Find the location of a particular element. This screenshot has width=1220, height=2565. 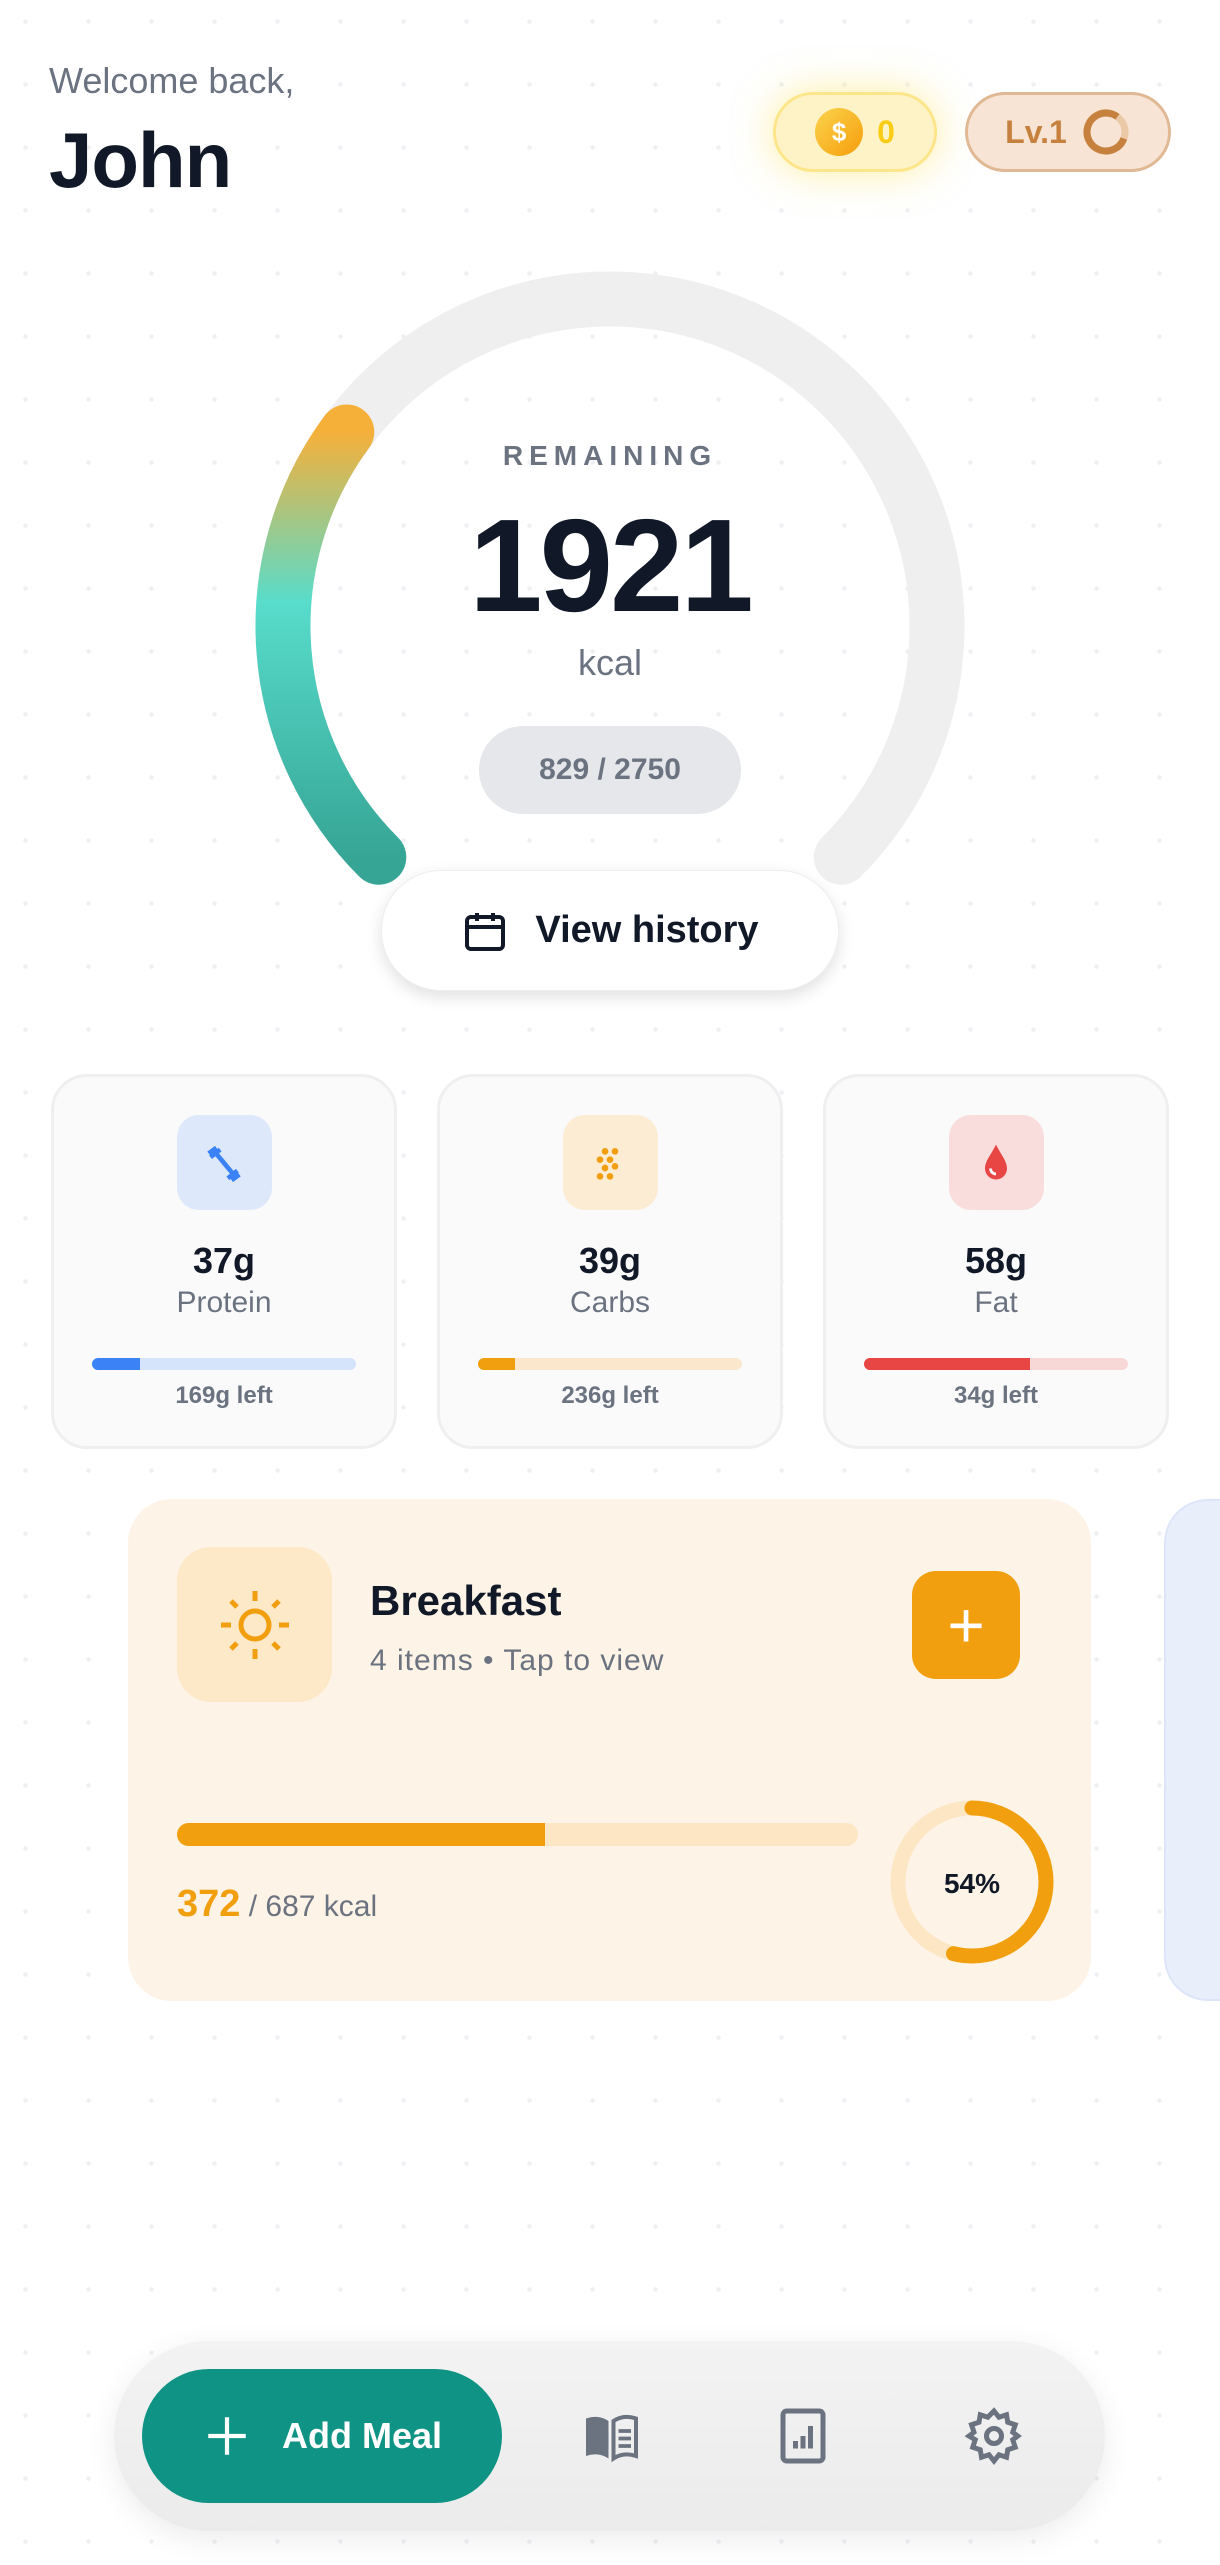

macro-value: 39g is located at coordinates (610, 1260).